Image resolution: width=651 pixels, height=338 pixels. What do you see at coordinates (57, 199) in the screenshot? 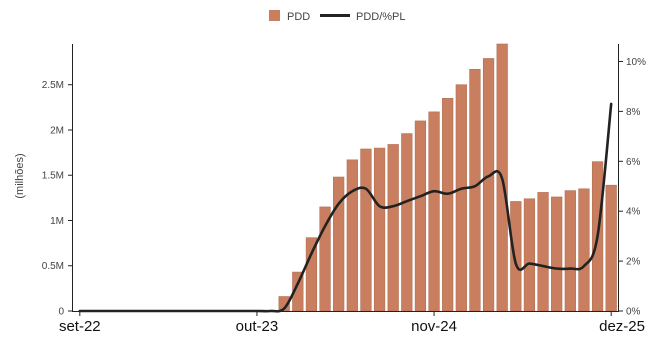
I see `y-axis-left-ticks: 0 0.5M 1M 1.5M 2M 2.5M` at bounding box center [57, 199].